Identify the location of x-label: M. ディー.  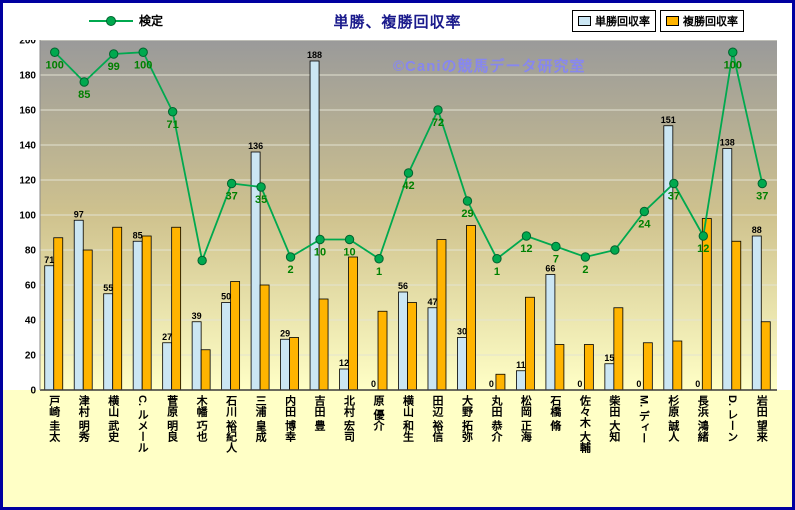
(643, 419).